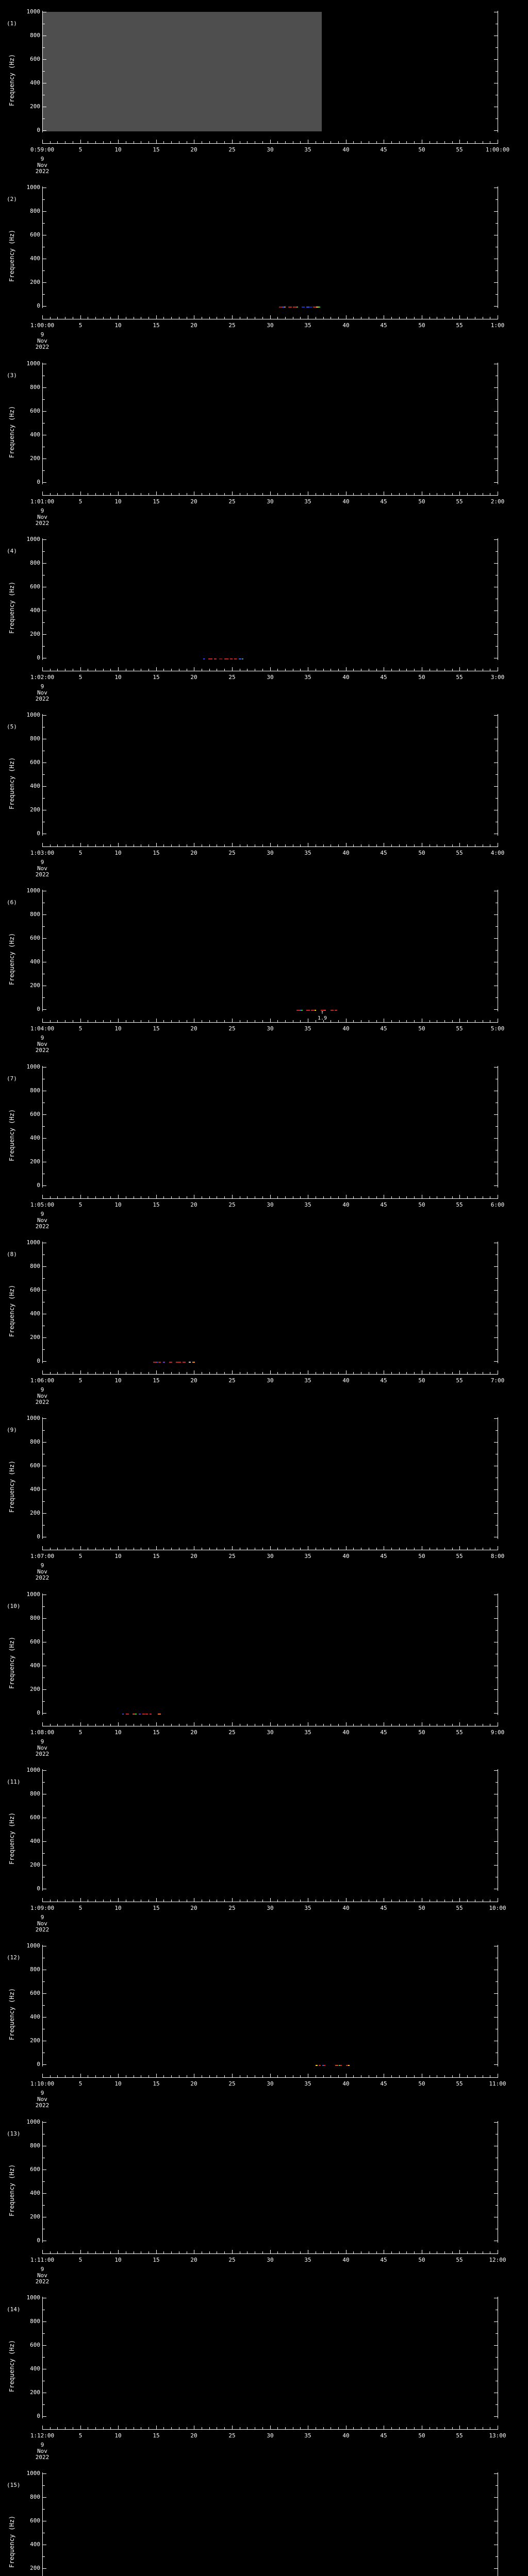 The width and height of the screenshot is (528, 2576). I want to click on panel-index-label: (4), so click(12, 551).